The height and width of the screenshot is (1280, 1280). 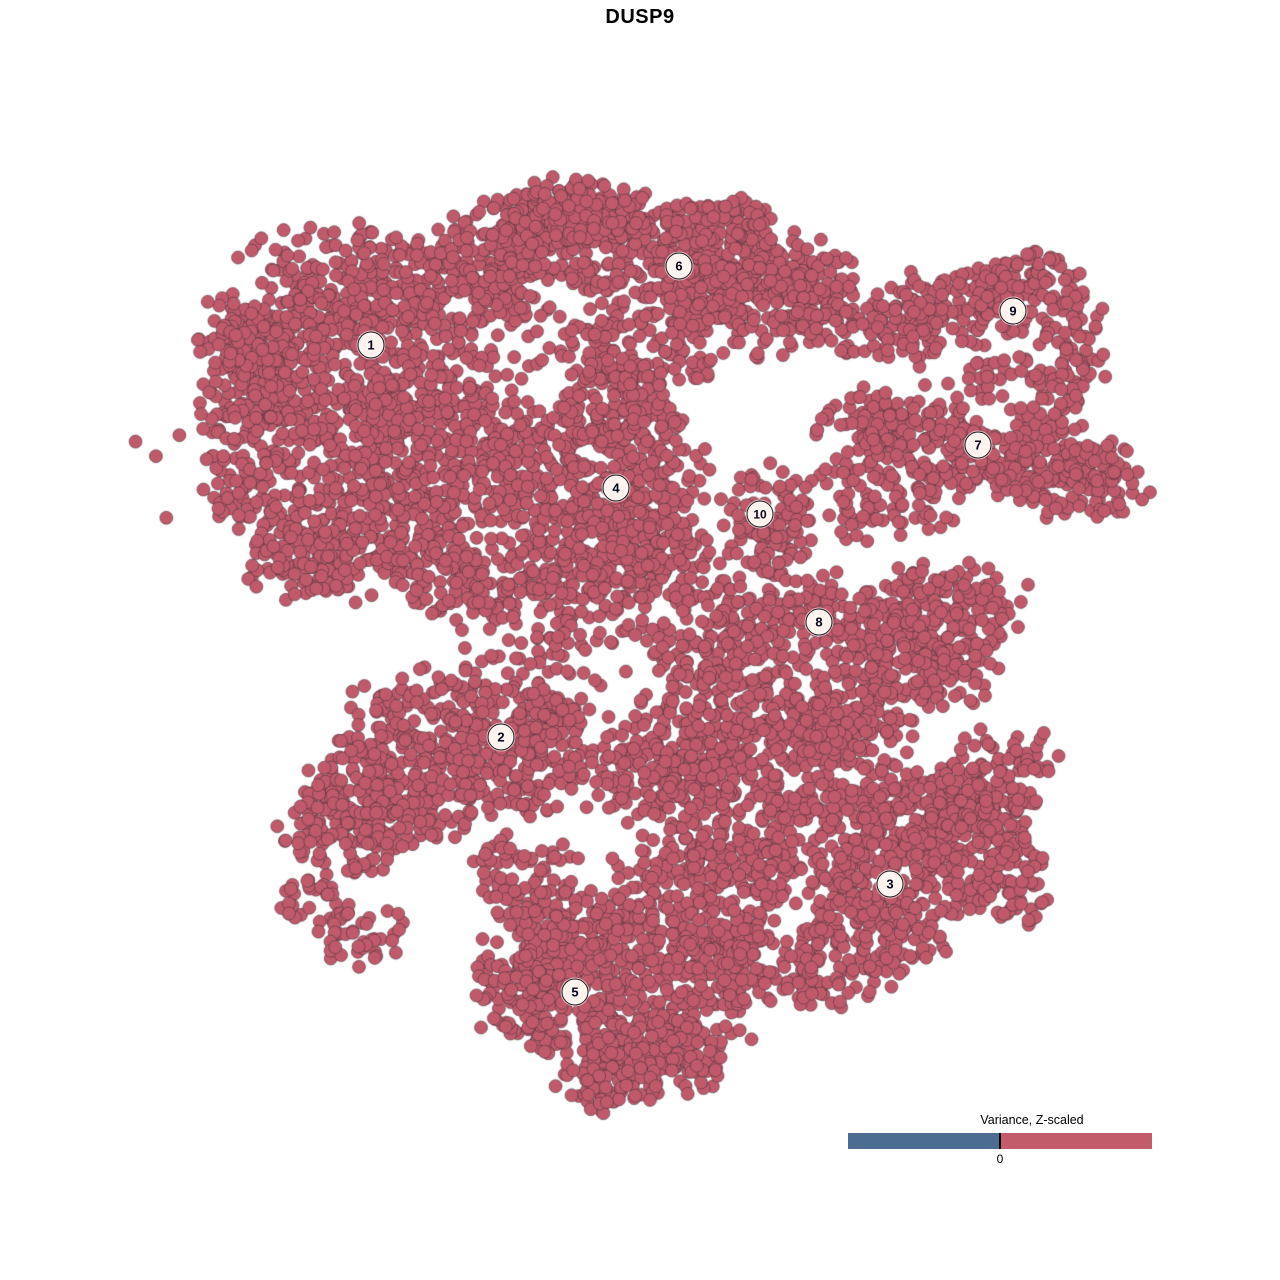 What do you see at coordinates (760, 514) in the screenshot?
I see `cluster-label-10: 10` at bounding box center [760, 514].